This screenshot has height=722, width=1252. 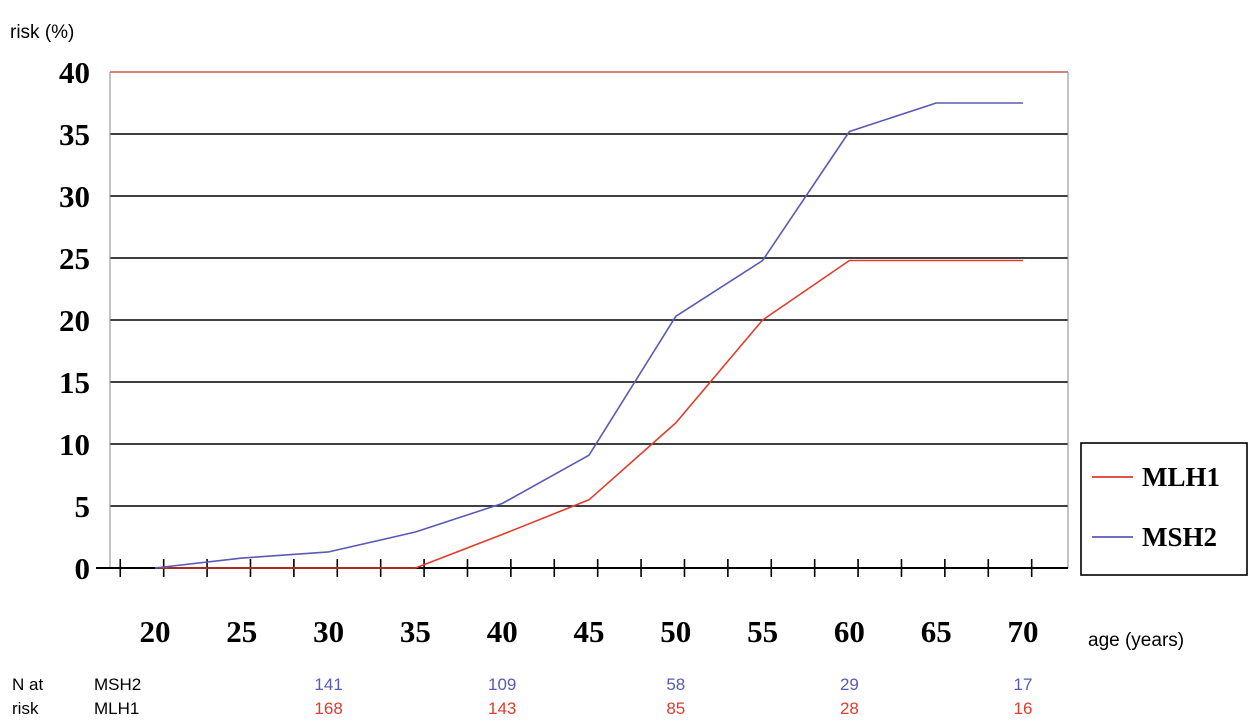 I want to click on at-risk-value: 16, so click(x=1023, y=708).